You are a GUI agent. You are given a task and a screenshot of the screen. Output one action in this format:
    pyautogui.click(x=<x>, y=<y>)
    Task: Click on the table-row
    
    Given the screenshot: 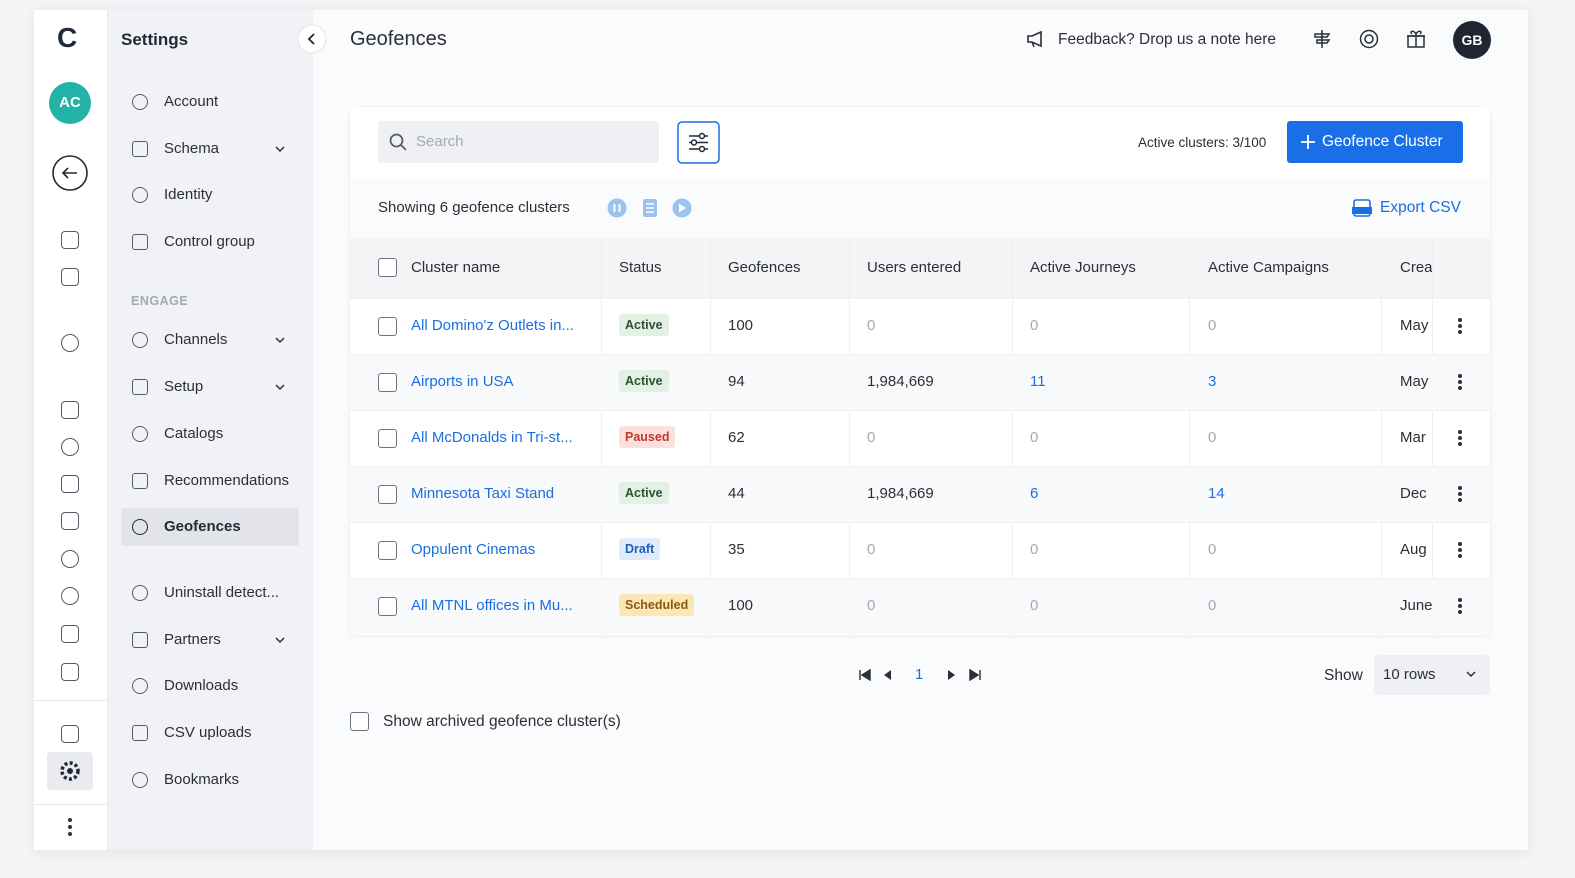 What is the action you would take?
    pyautogui.click(x=920, y=326)
    